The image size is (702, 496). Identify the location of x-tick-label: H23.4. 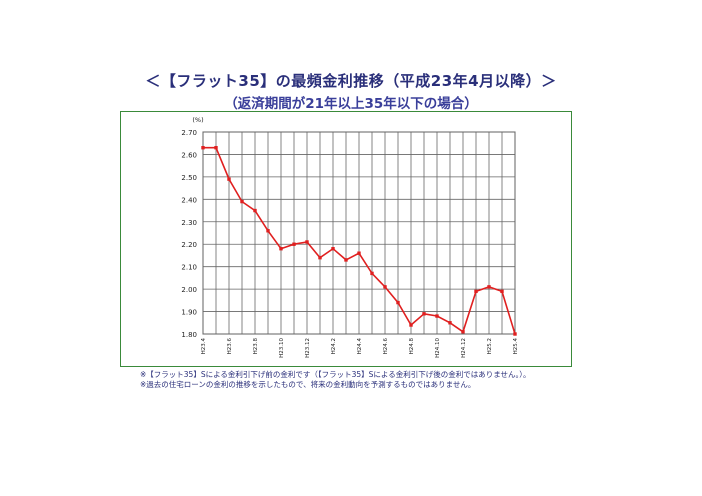
(204, 346).